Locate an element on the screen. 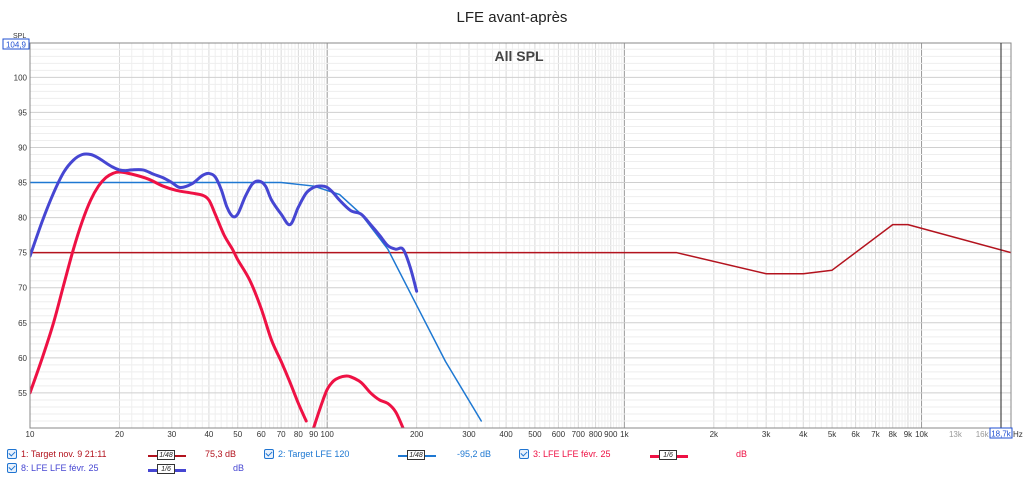 The height and width of the screenshot is (477, 1024). x-tick-label: 9k is located at coordinates (908, 434).